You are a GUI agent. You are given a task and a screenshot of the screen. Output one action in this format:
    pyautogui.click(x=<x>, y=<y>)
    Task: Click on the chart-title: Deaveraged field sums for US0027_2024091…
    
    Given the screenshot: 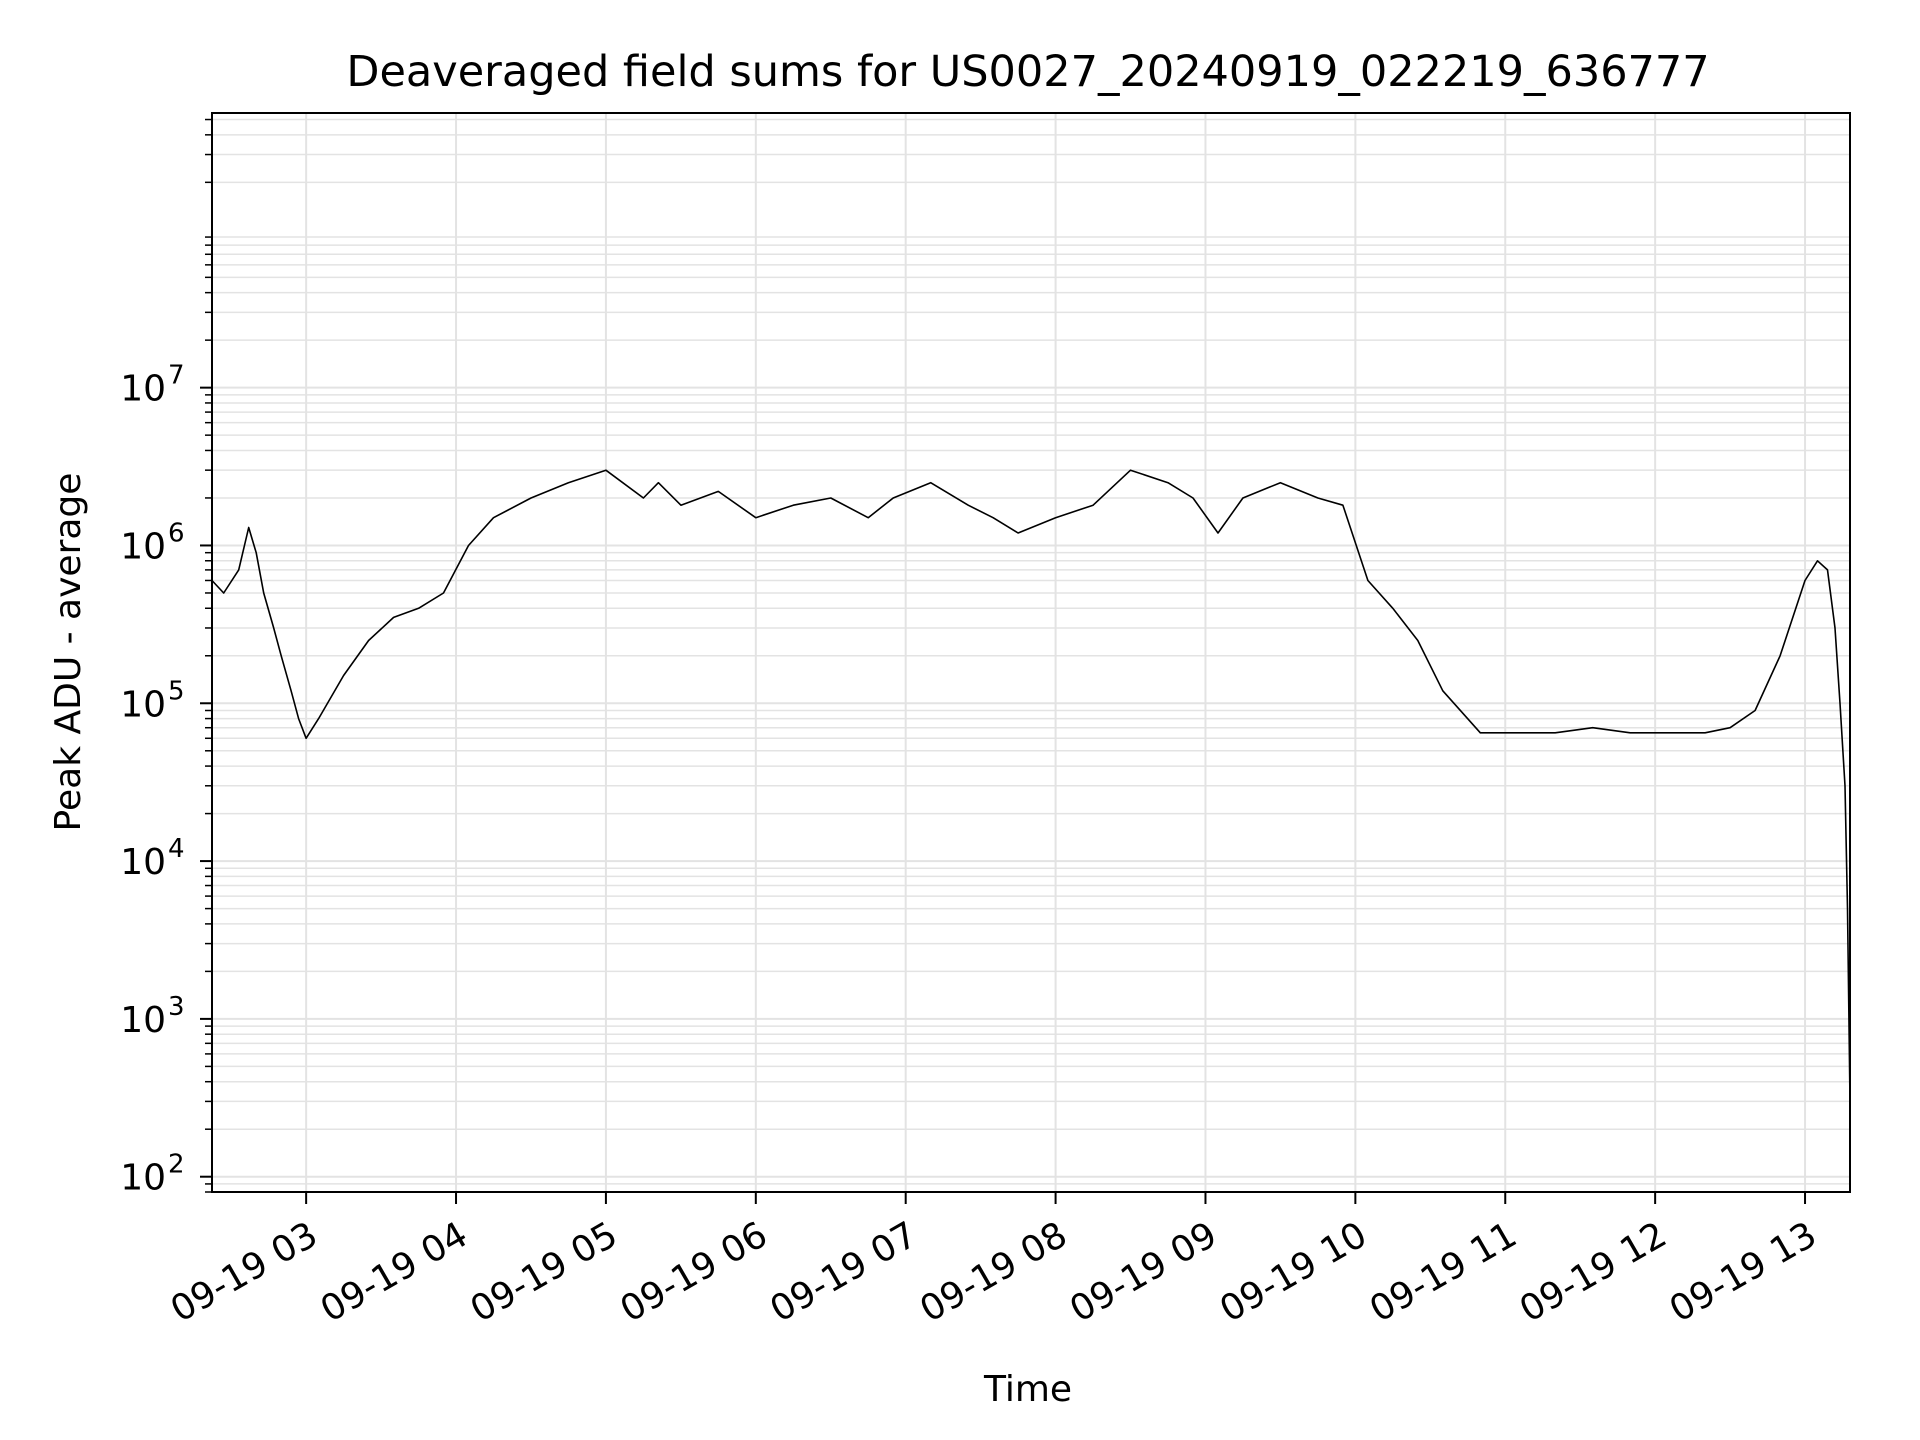 What is the action you would take?
    pyautogui.click(x=1027, y=72)
    